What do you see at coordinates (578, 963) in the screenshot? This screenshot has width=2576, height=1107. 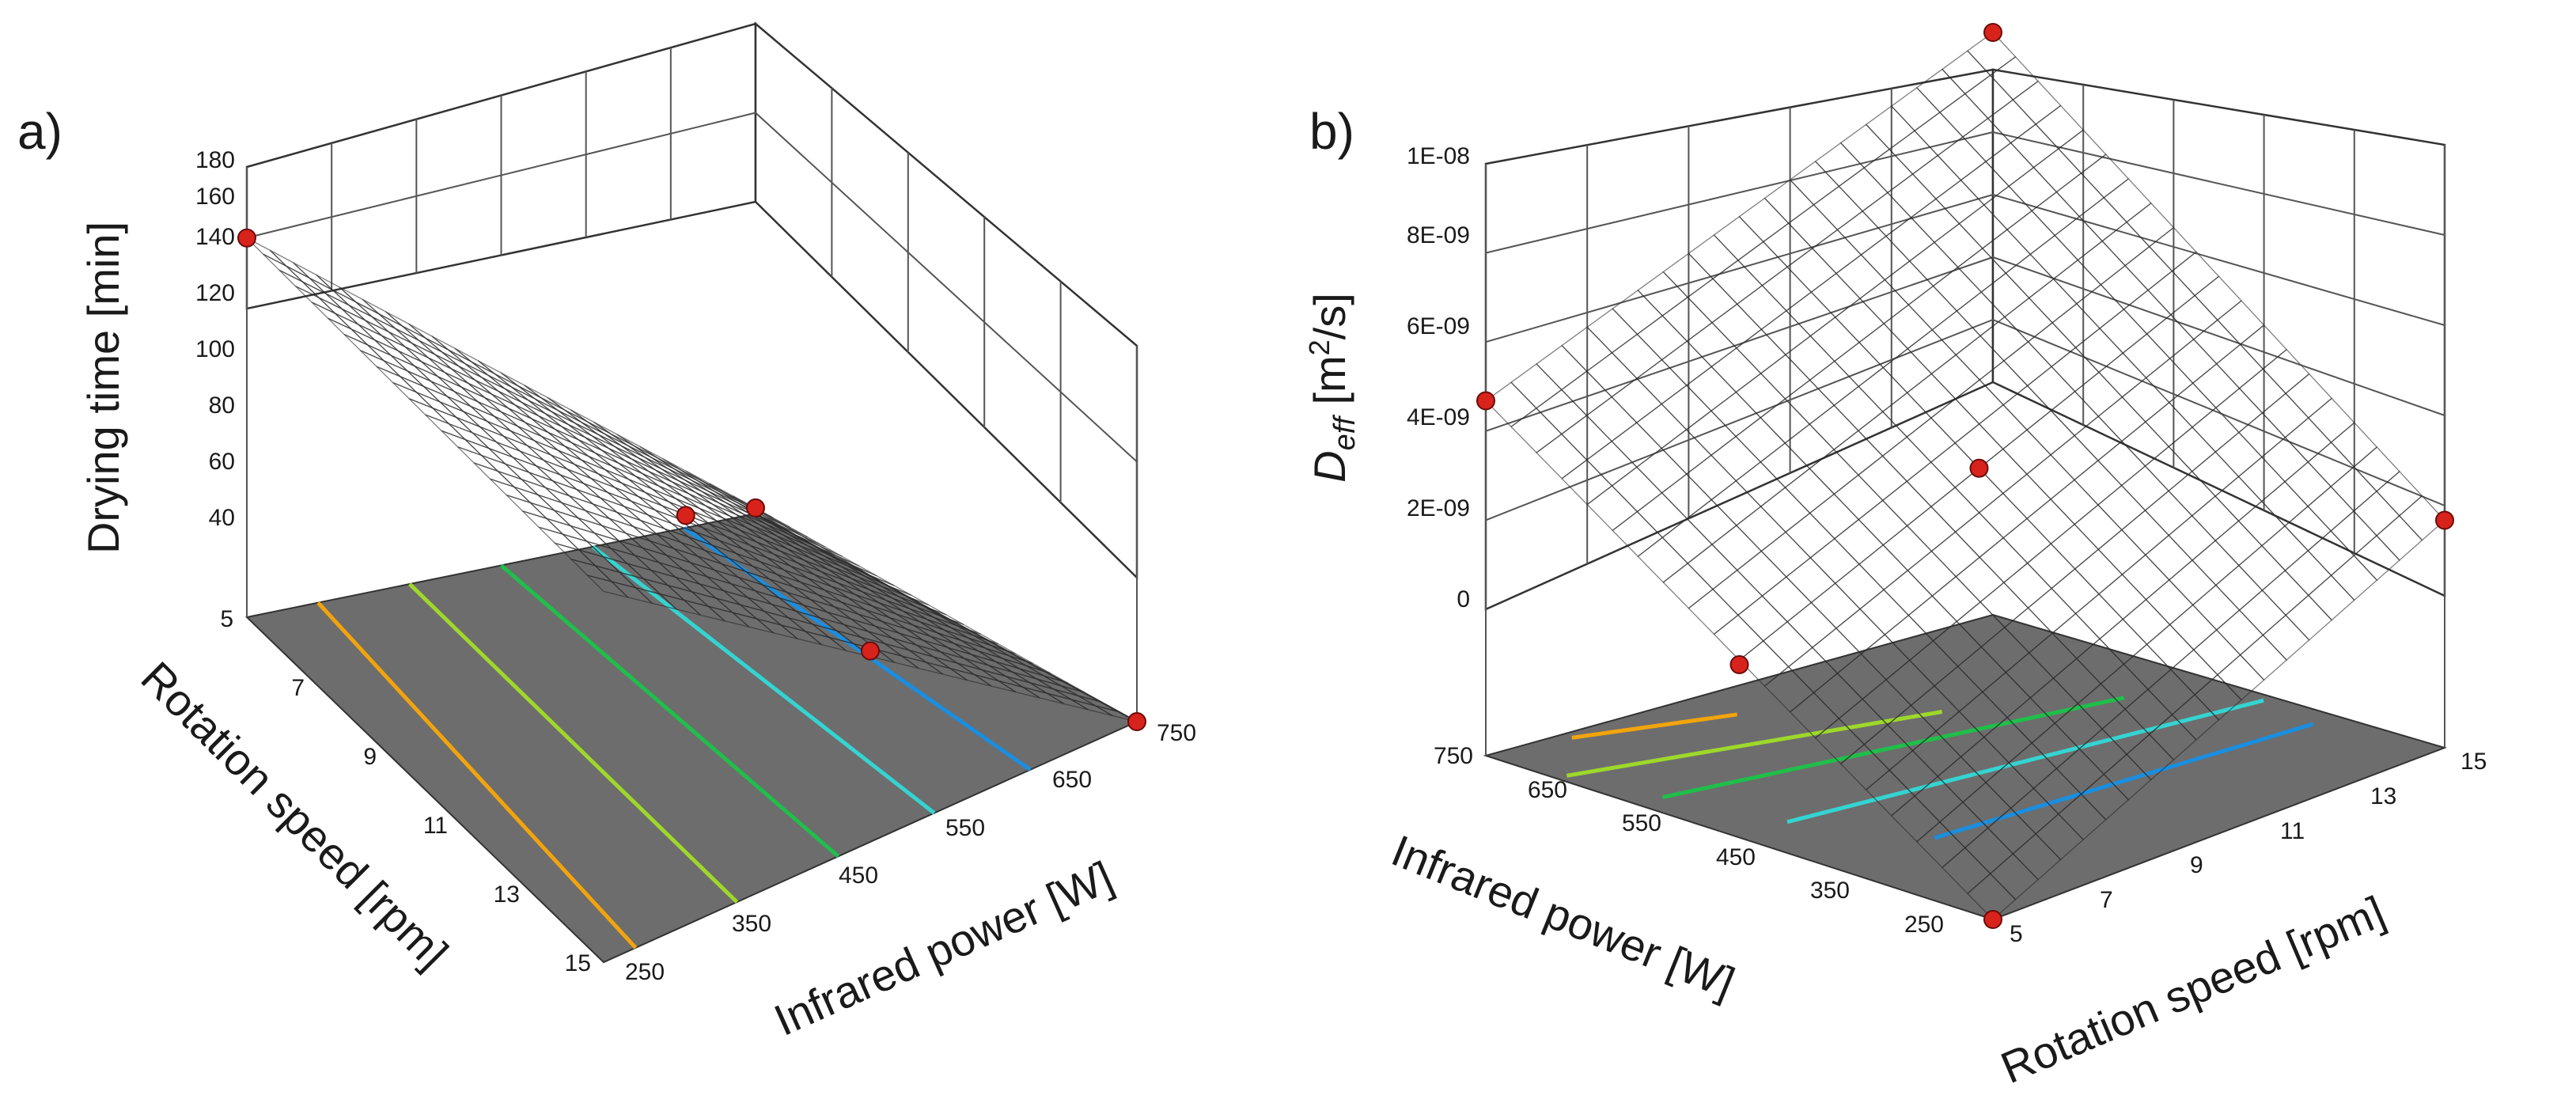 I see `chart-a-y-tick: 15` at bounding box center [578, 963].